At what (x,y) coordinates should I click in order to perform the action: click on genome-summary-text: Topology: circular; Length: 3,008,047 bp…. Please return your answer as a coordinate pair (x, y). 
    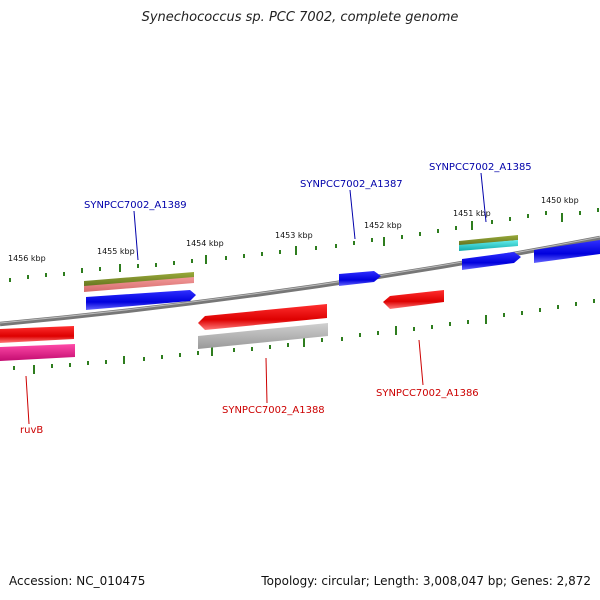
    Looking at the image, I should click on (426, 581).